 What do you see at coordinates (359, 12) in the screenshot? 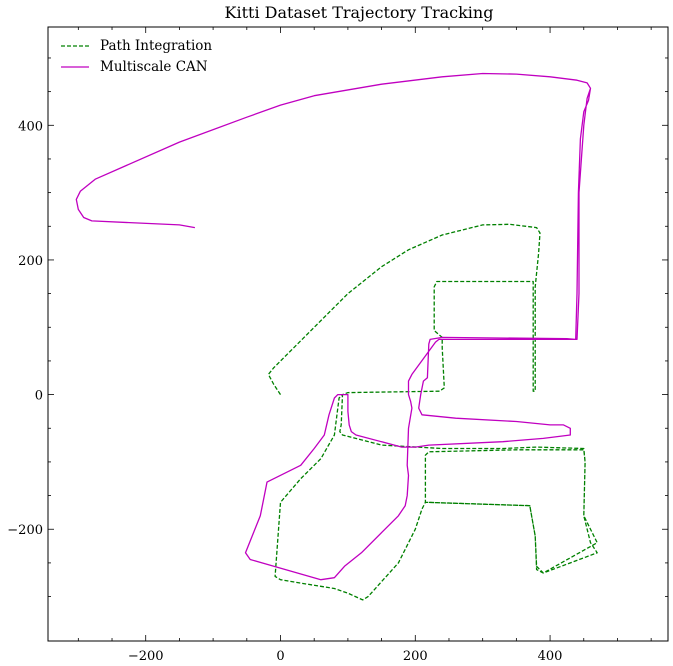
I see `chart-title: Kitti Dataset Trajectory Tracking` at bounding box center [359, 12].